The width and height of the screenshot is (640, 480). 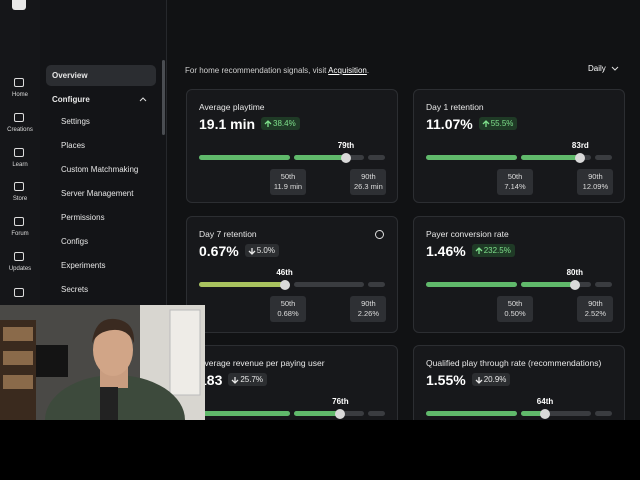 I want to click on note: For home recommendation signals, visit, so click(x=256, y=70).